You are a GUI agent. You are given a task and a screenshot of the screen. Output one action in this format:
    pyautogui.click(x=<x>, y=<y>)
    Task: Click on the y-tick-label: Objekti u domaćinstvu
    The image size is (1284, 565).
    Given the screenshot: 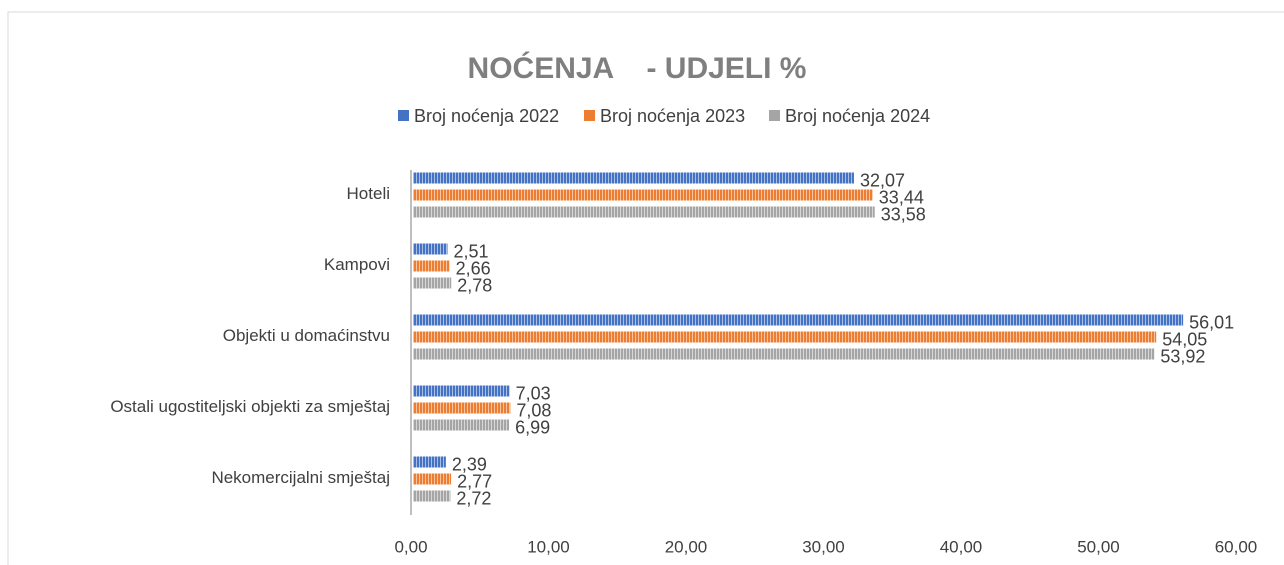 What is the action you would take?
    pyautogui.click(x=306, y=335)
    